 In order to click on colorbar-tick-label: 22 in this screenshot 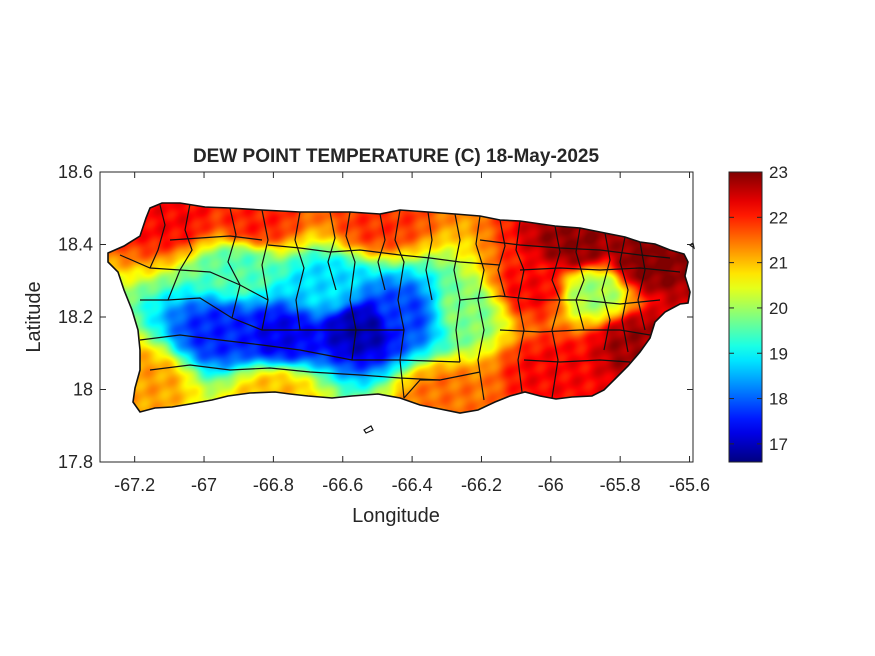, I will do `click(778, 217)`.